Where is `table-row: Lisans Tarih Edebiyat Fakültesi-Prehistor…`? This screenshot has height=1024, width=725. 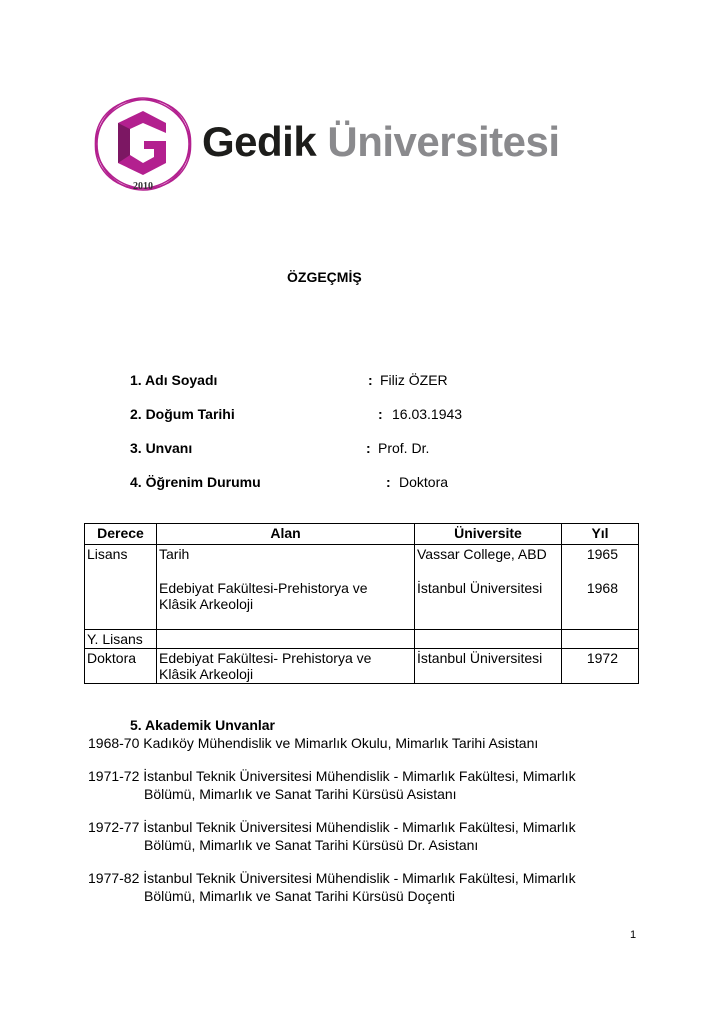
table-row: Lisans Tarih Edebiyat Fakültesi-Prehistor… is located at coordinates (361, 587).